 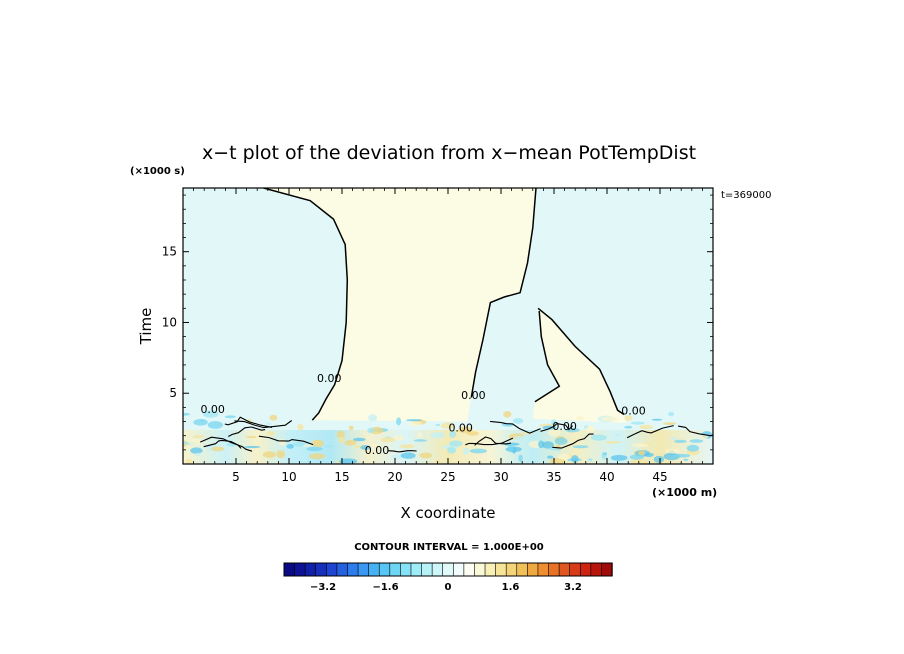 What do you see at coordinates (157, 171) in the screenshot?
I see `y-unit-label: (×1000 s)` at bounding box center [157, 171].